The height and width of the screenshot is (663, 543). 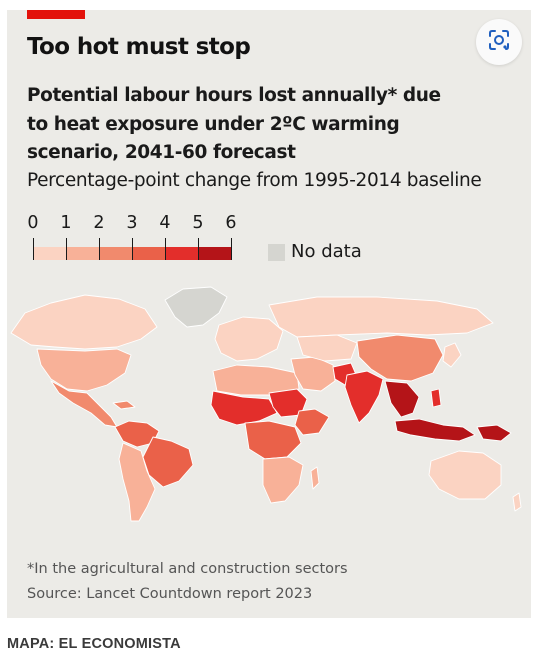 What do you see at coordinates (198, 223) in the screenshot?
I see `legend-tick-label: 5` at bounding box center [198, 223].